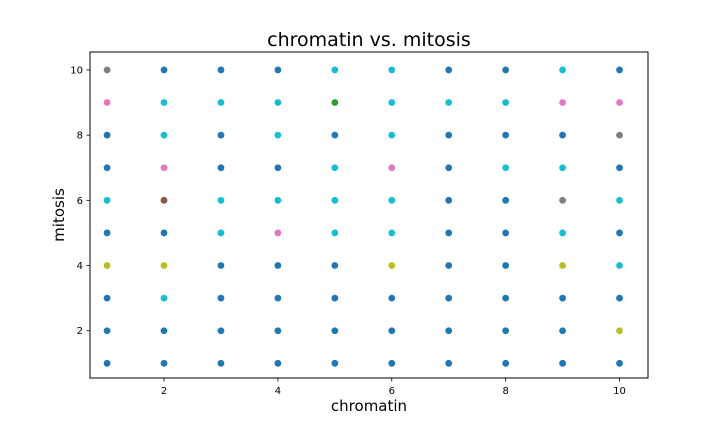 The height and width of the screenshot is (432, 720). What do you see at coordinates (505, 391) in the screenshot?
I see `x-tick-label: 8` at bounding box center [505, 391].